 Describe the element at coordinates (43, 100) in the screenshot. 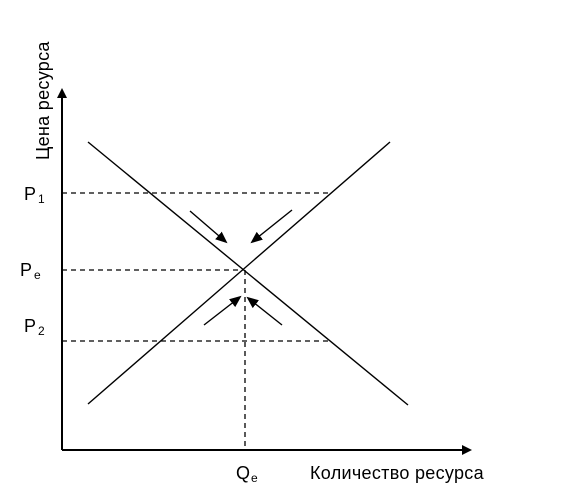

I see `y-axis-title: Цена ресурса` at that location.